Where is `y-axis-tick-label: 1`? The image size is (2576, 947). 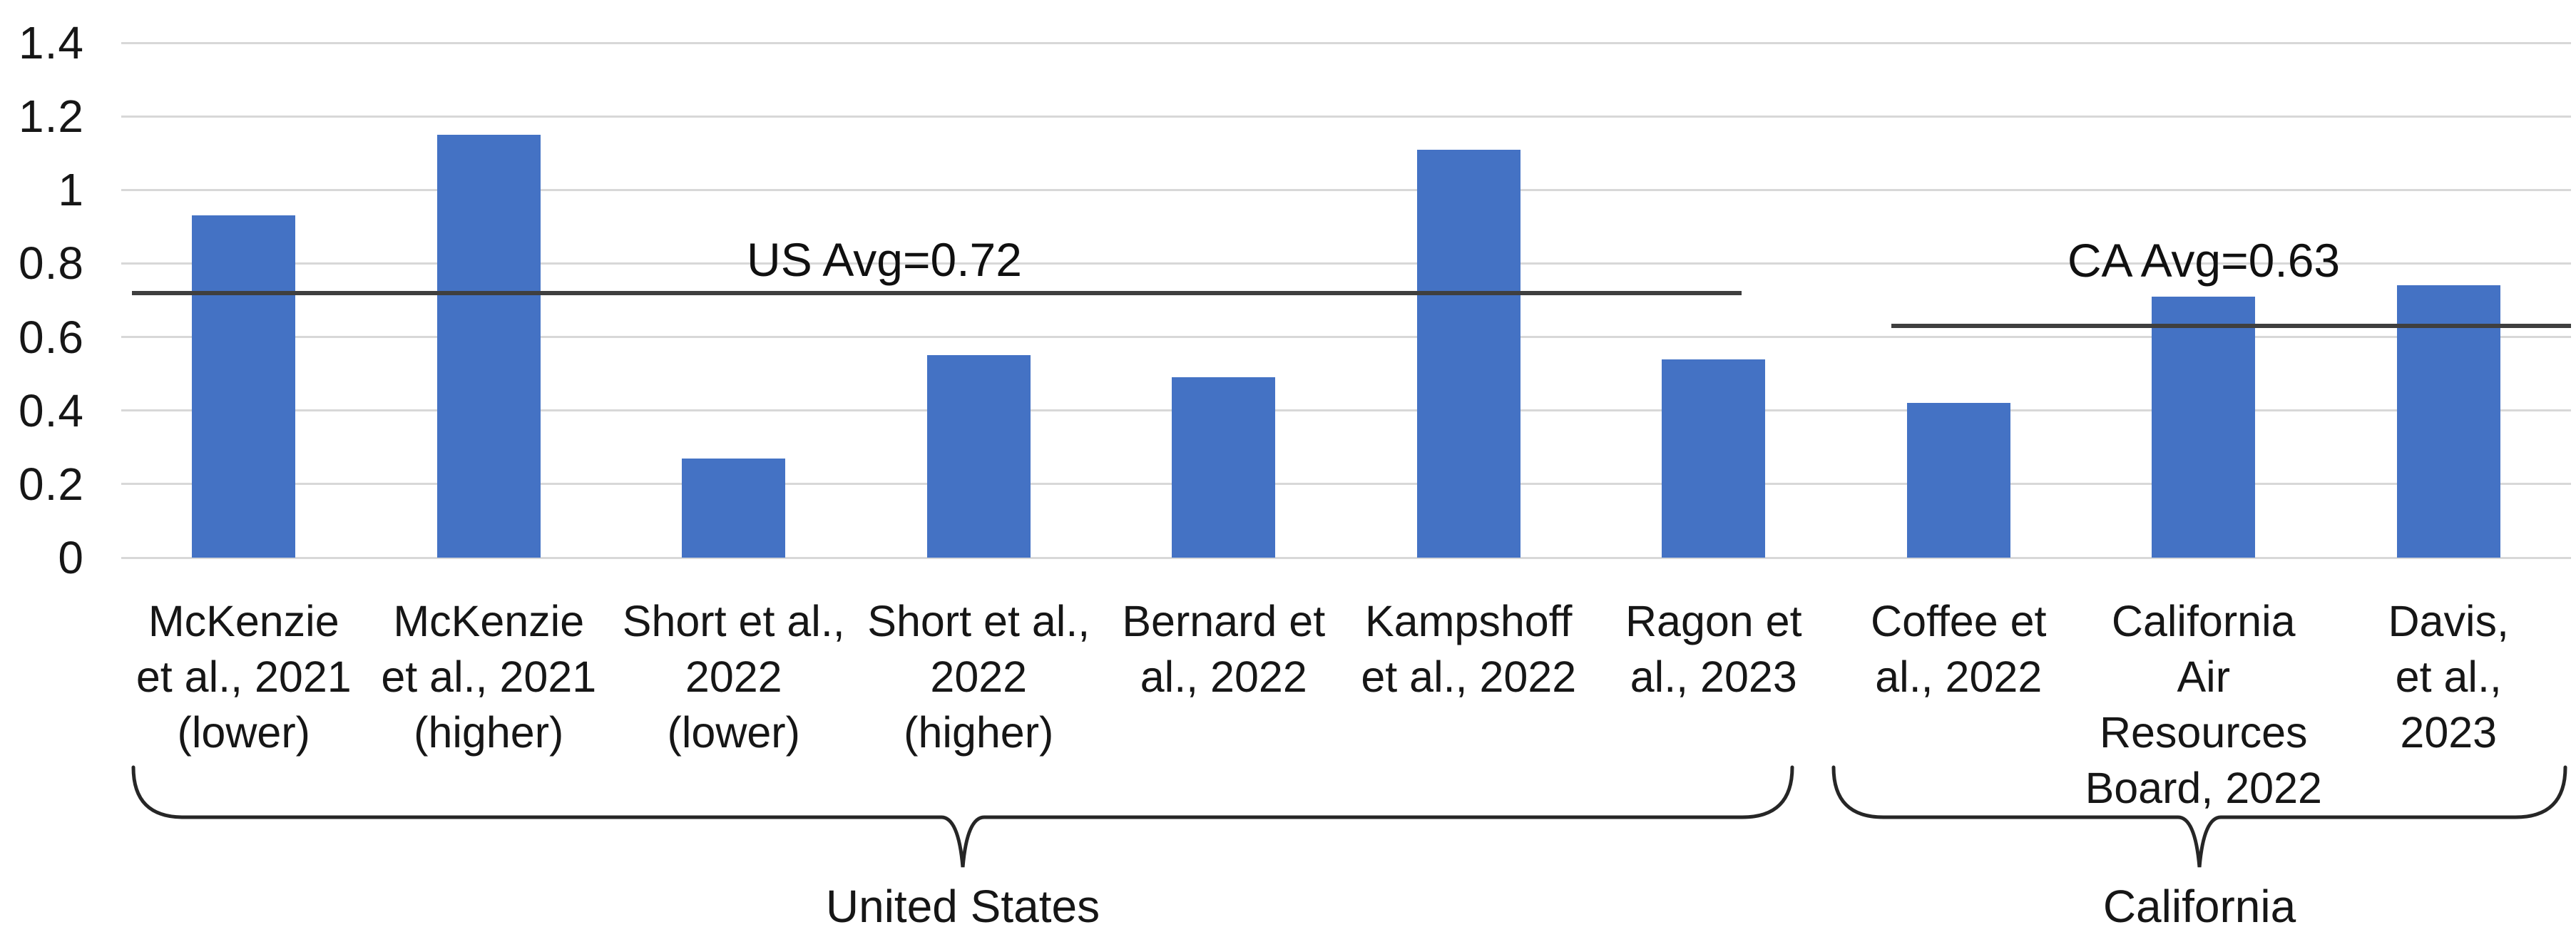 y-axis-tick-label: 1 is located at coordinates (71, 190).